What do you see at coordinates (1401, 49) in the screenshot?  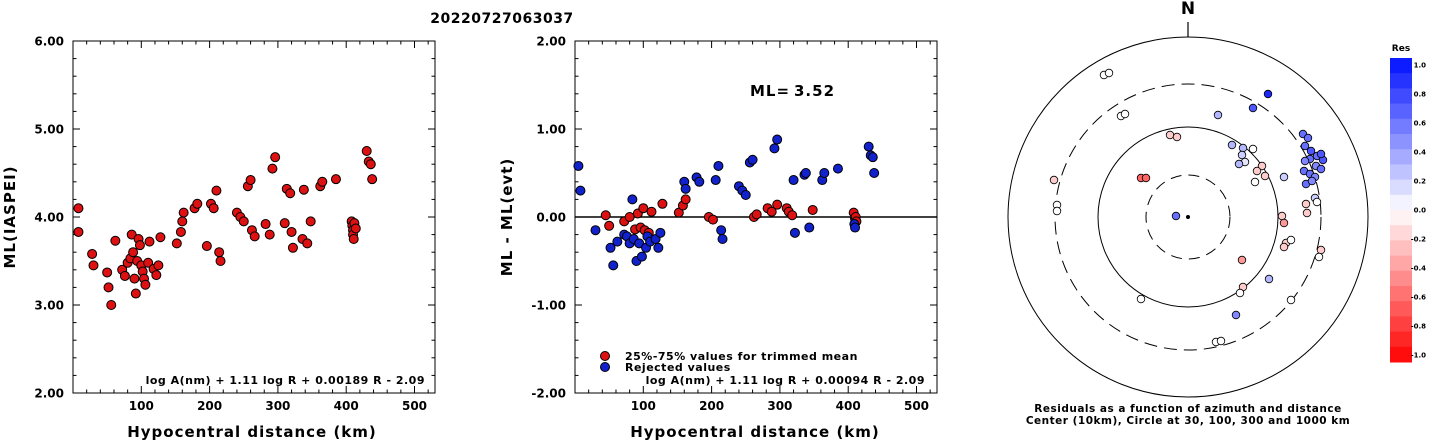 I see `colorbar-title: Res` at bounding box center [1401, 49].